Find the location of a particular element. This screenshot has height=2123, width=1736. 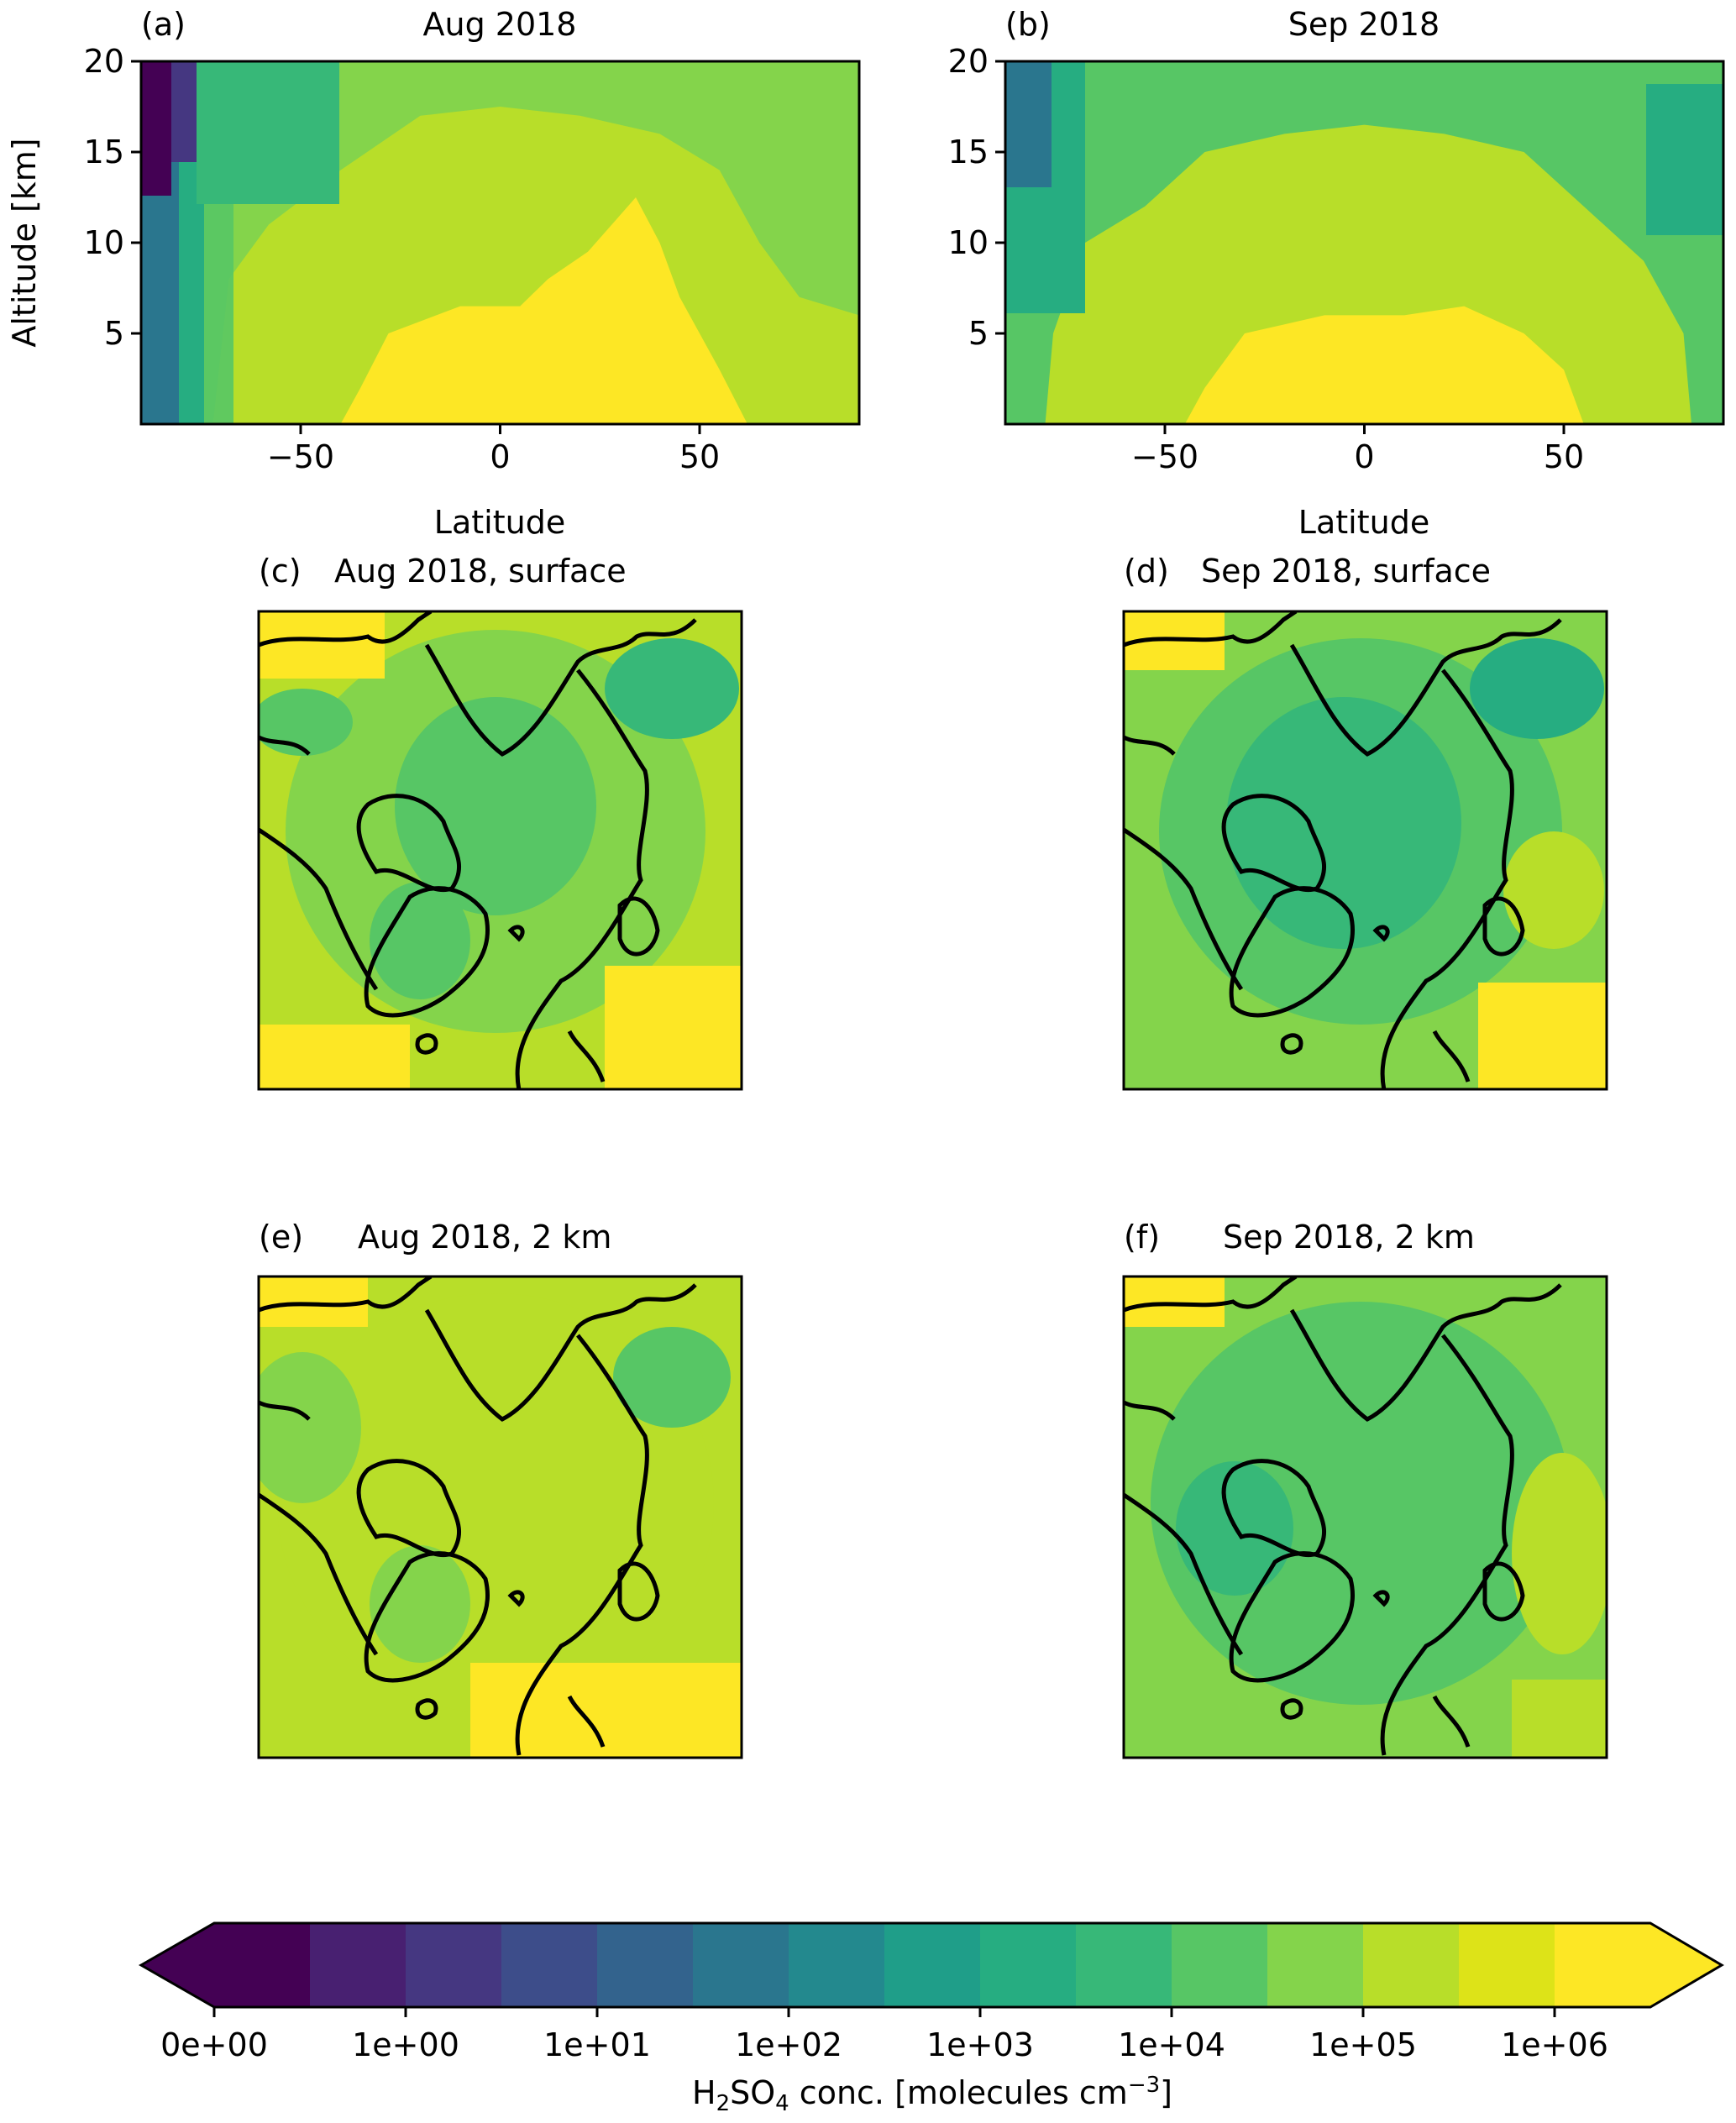

panel-d-title: Sep 2018, surface is located at coordinates (1346, 571).